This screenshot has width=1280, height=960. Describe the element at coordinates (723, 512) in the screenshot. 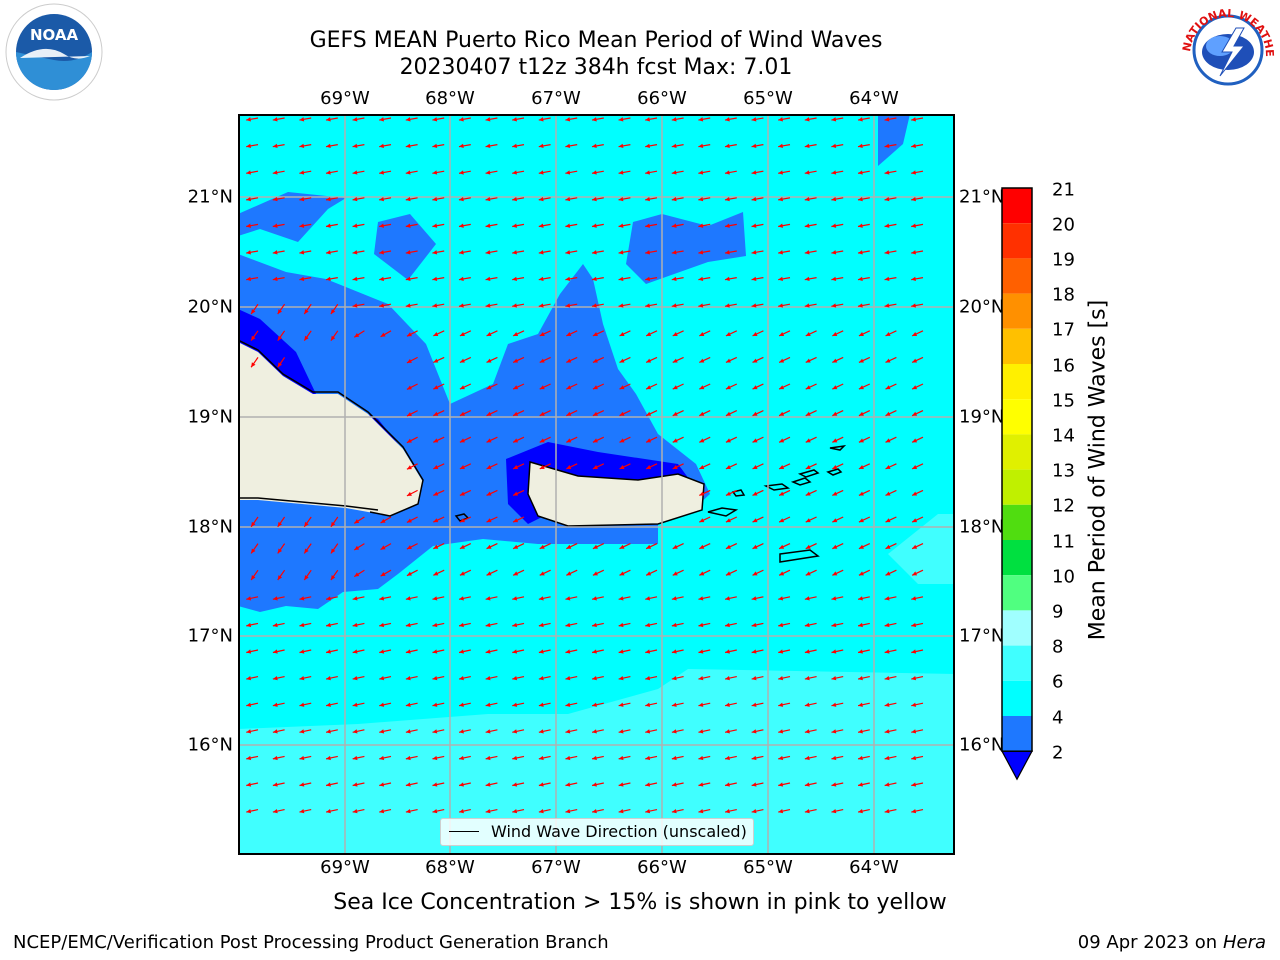

I see `vieques-coast` at that location.